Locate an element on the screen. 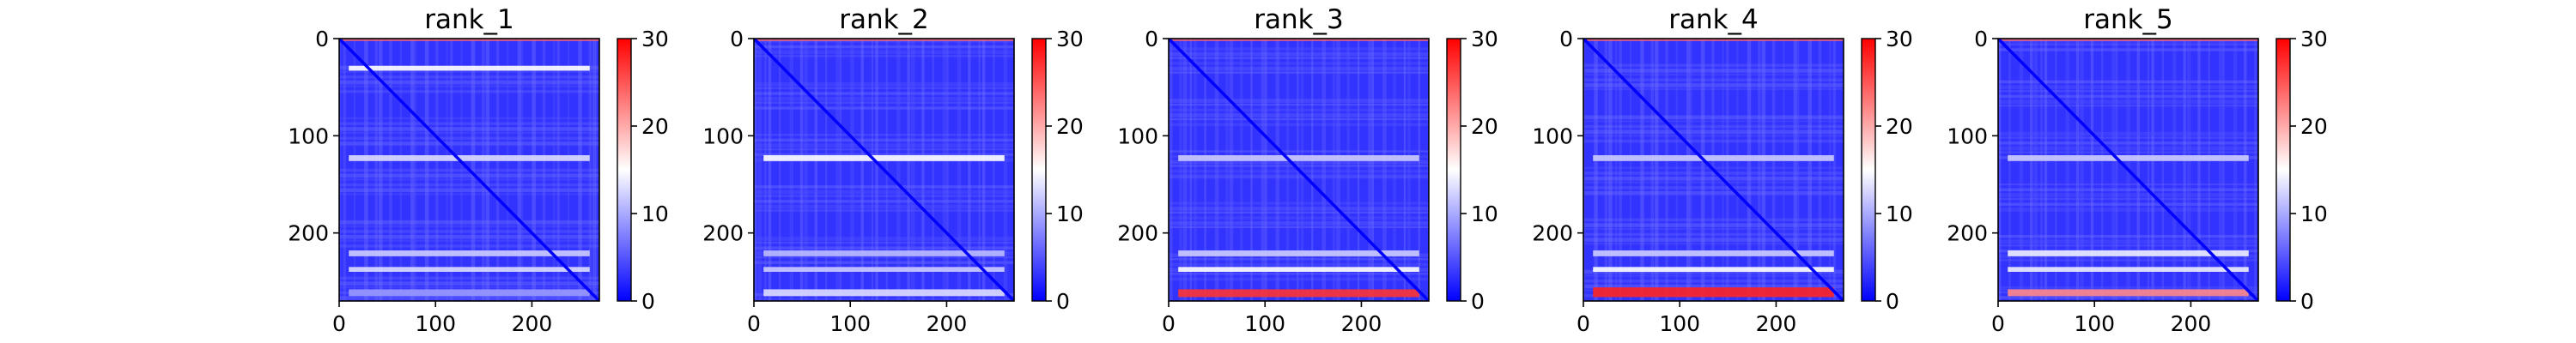 This screenshot has width=2576, height=343. colorbar is located at coordinates (1039, 170).